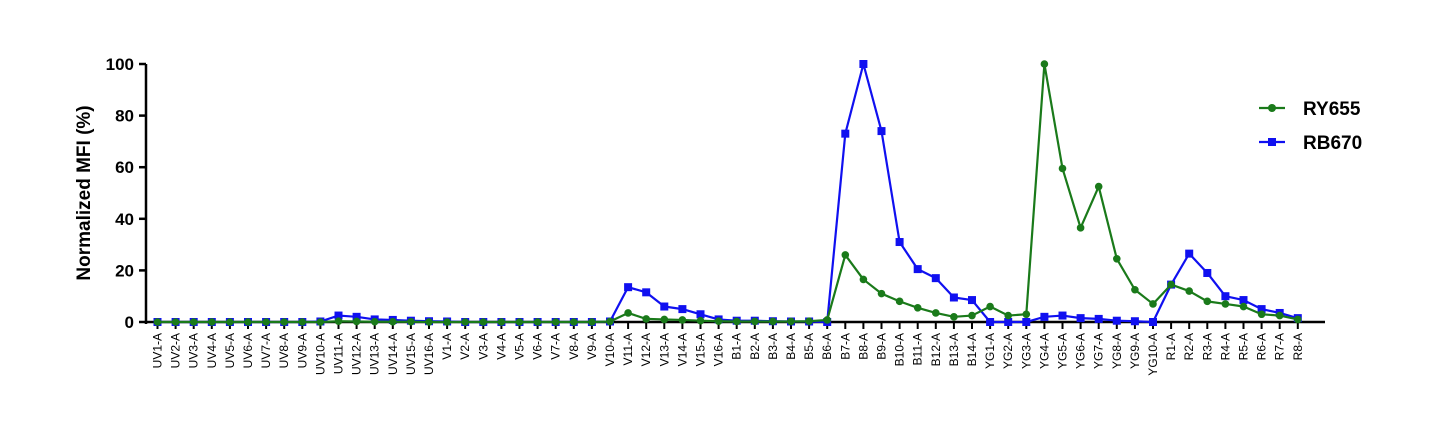 Image resolution: width=1440 pixels, height=436 pixels. I want to click on x-tick-label: V1-A, so click(447, 346).